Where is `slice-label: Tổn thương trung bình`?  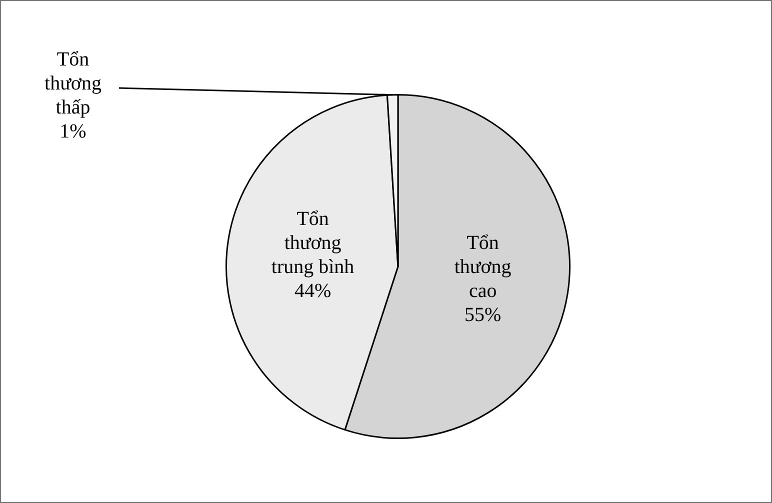
slice-label: Tổn thương trung bình is located at coordinates (312, 243).